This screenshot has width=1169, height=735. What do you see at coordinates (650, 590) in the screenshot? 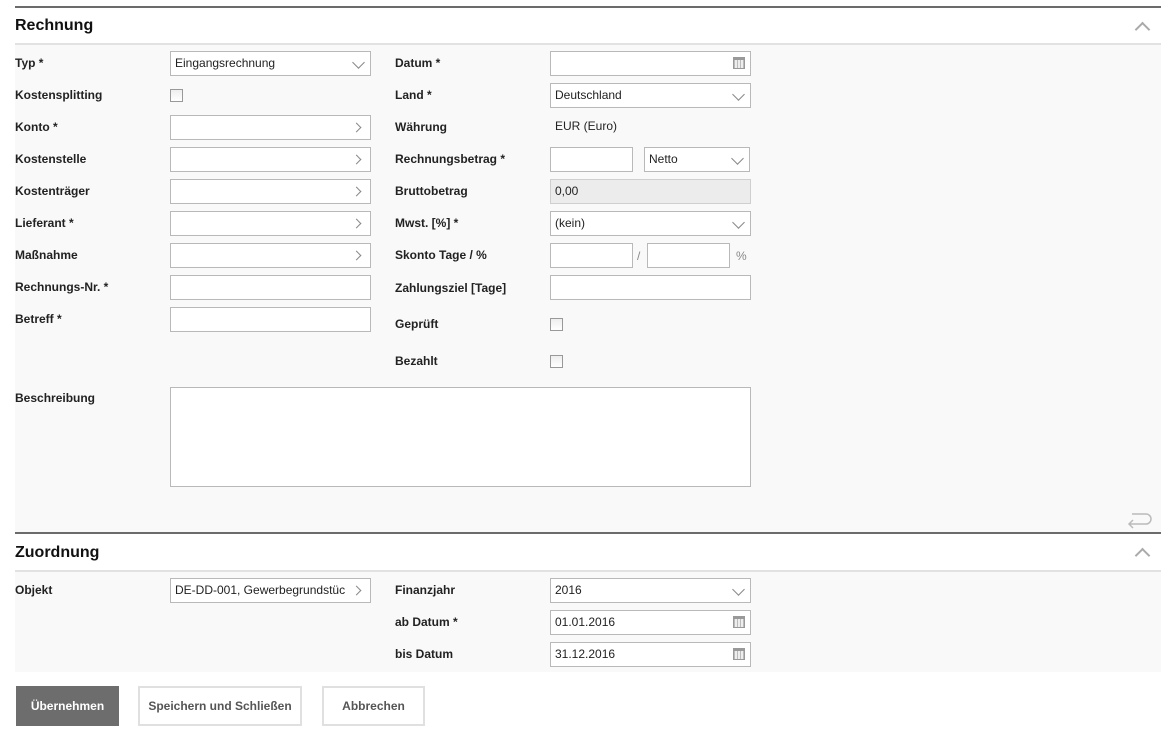
I see `finanzjahr-select: 2016` at bounding box center [650, 590].